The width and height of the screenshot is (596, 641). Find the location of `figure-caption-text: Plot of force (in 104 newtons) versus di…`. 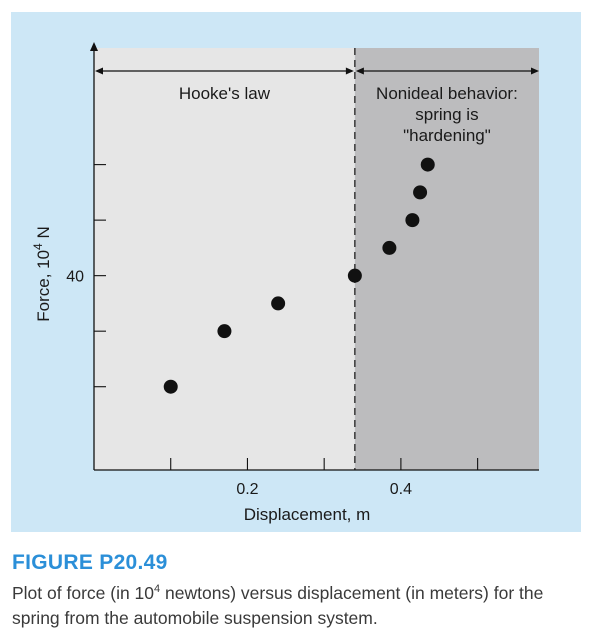

figure-caption-text: Plot of force (in 104 newtons) versus di… is located at coordinates (299, 606).